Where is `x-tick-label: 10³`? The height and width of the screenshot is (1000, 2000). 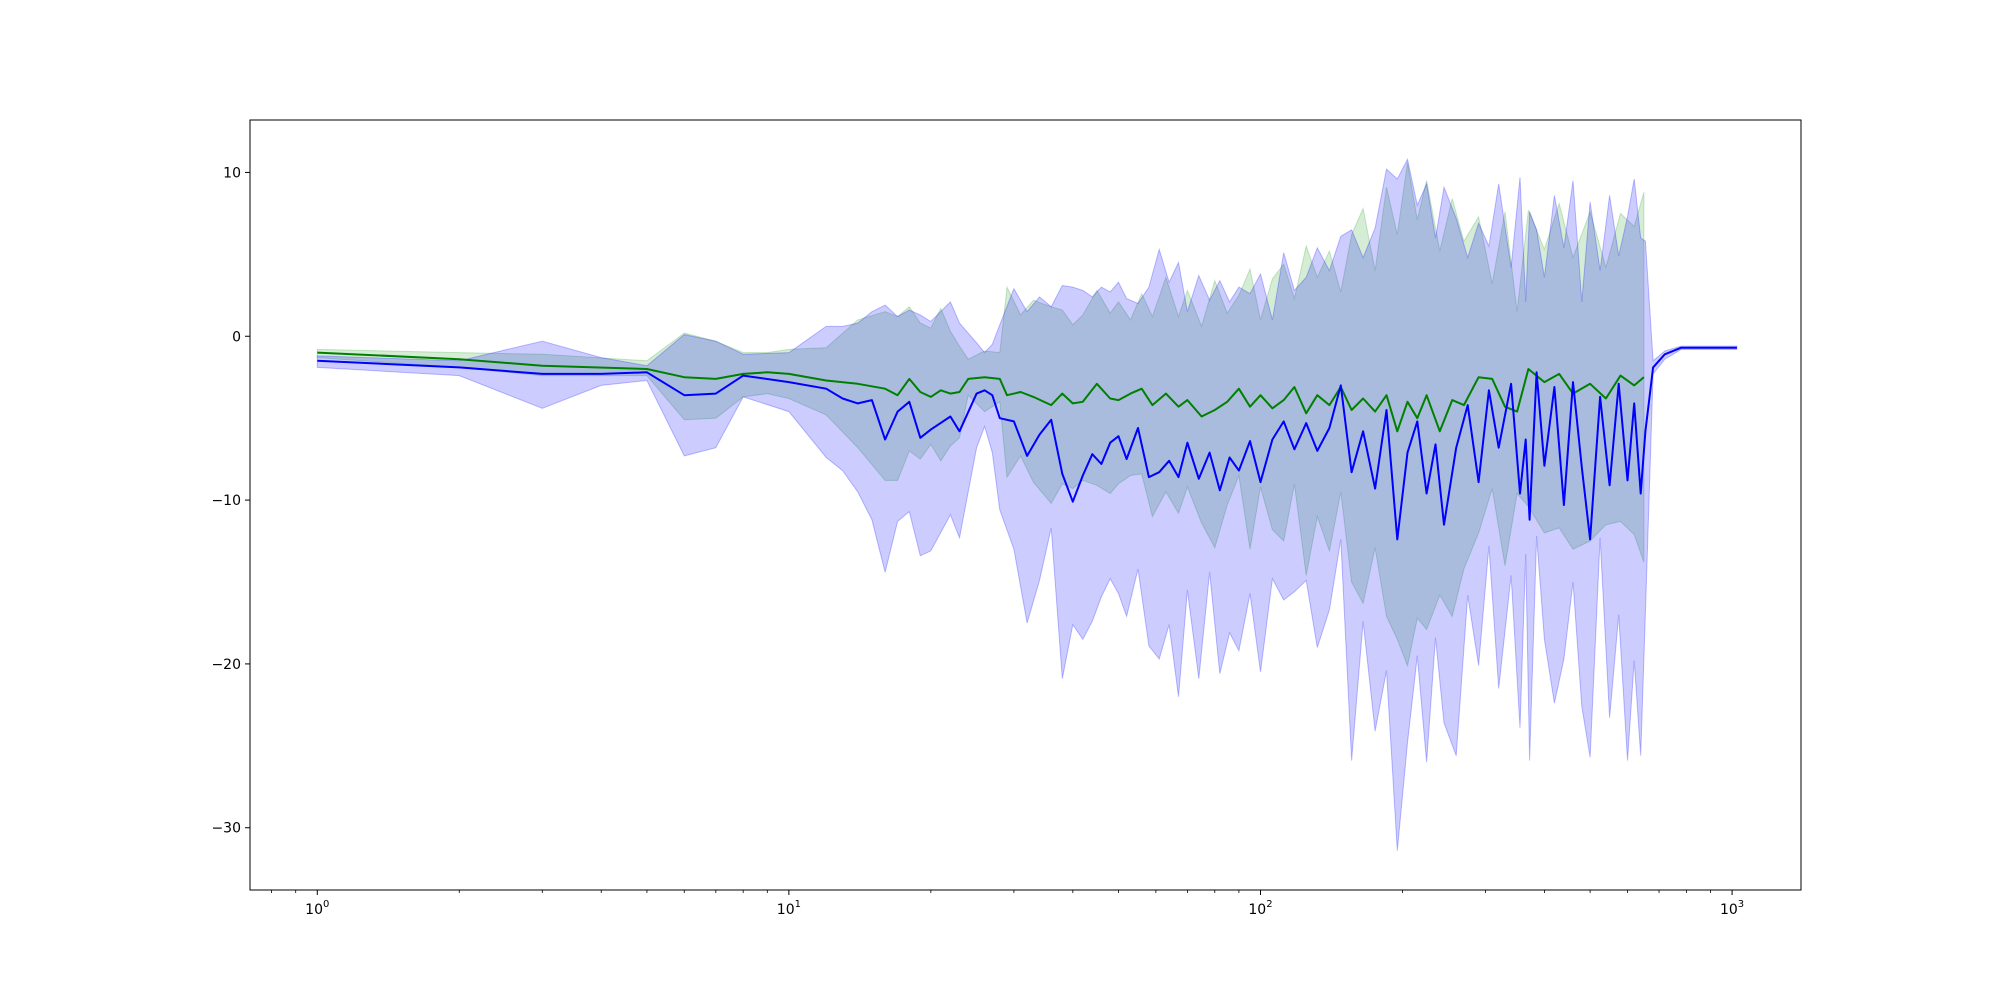 x-tick-label: 10³ is located at coordinates (1732, 908).